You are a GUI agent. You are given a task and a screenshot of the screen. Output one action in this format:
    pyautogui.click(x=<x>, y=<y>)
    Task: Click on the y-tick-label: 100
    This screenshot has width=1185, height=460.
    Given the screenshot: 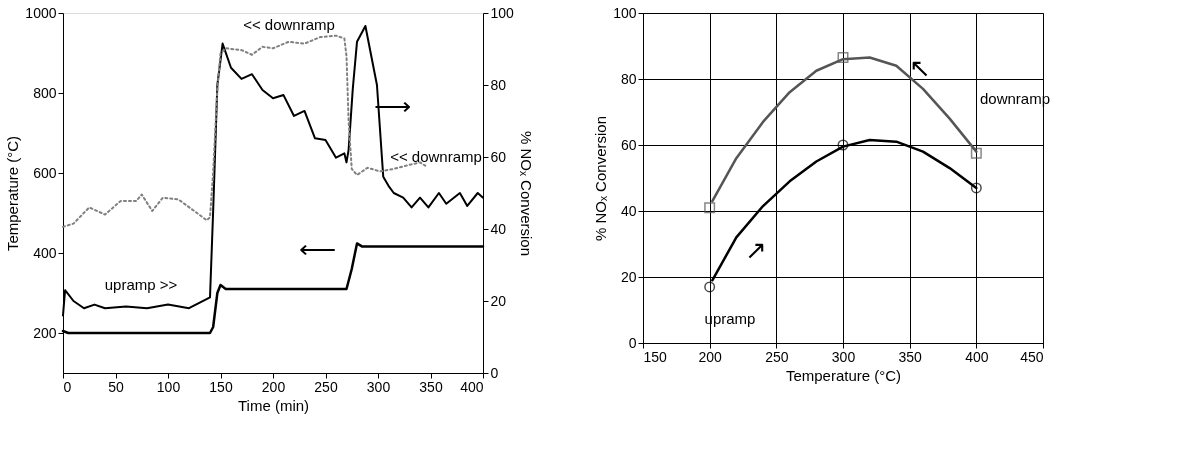 What is the action you would take?
    pyautogui.click(x=625, y=12)
    